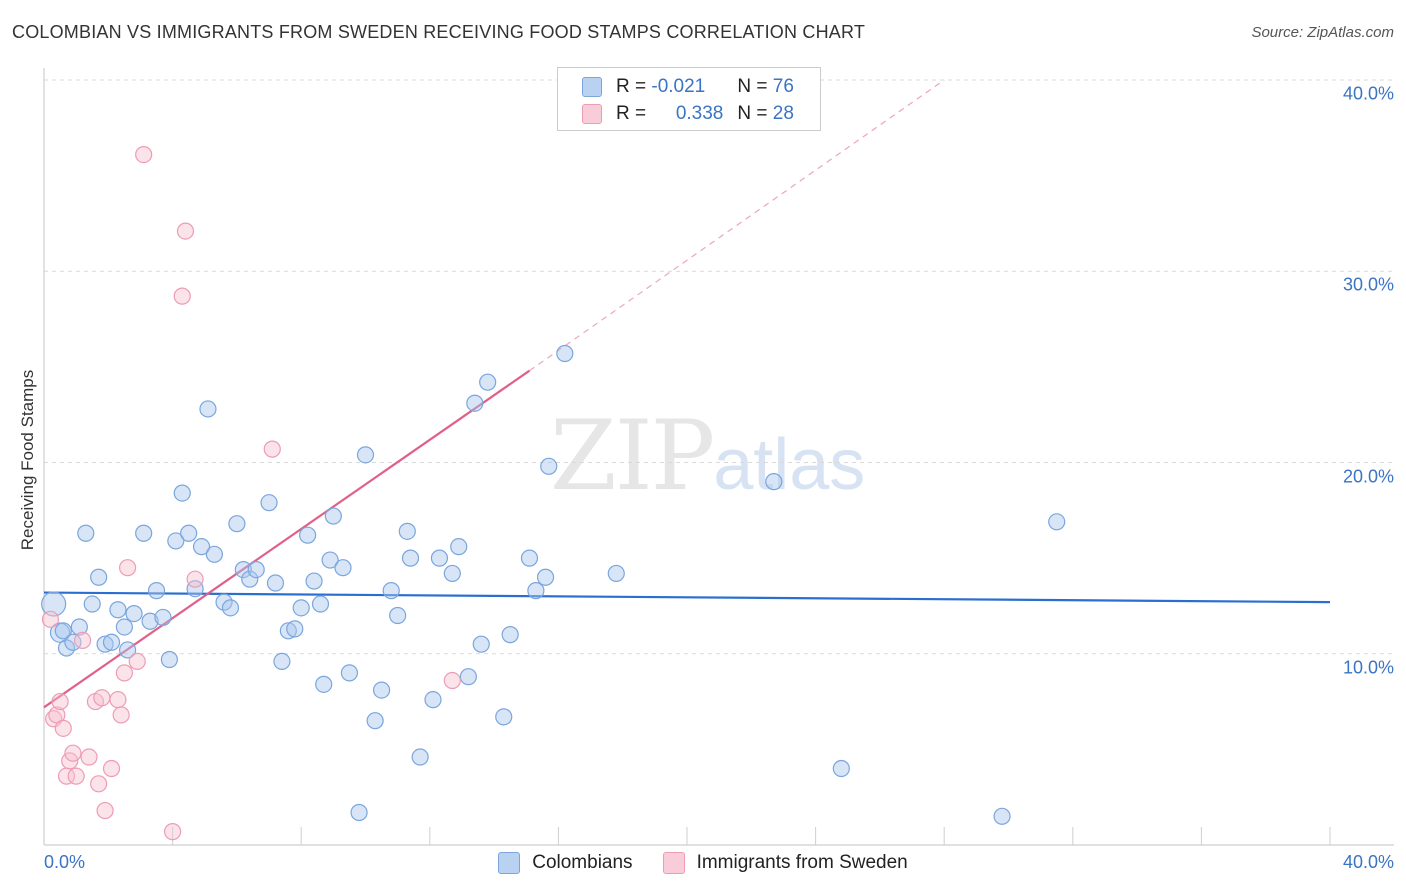 The height and width of the screenshot is (892, 1406). Describe the element at coordinates (1322, 32) in the screenshot. I see `chart-source: Source: ZipAtlas.com` at that location.